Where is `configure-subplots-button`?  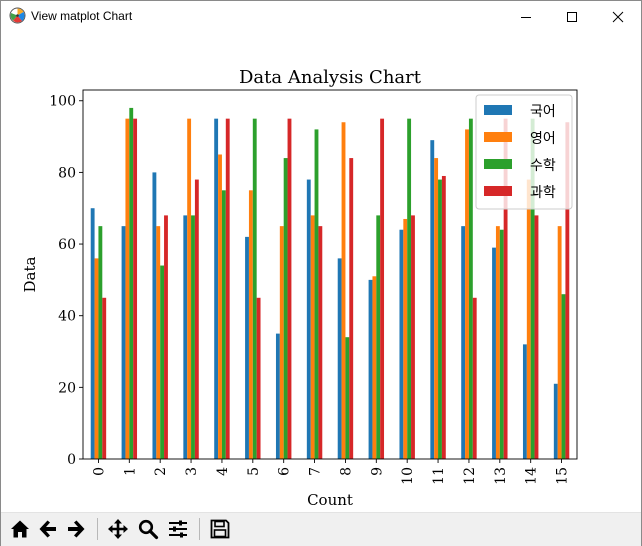 configure-subplots-button is located at coordinates (178, 529).